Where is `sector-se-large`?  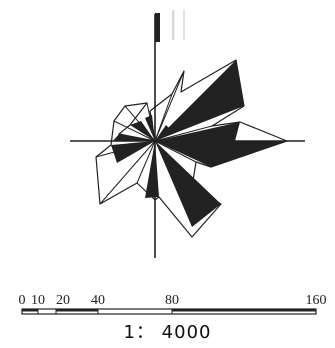 sector-se-large is located at coordinates (188, 184).